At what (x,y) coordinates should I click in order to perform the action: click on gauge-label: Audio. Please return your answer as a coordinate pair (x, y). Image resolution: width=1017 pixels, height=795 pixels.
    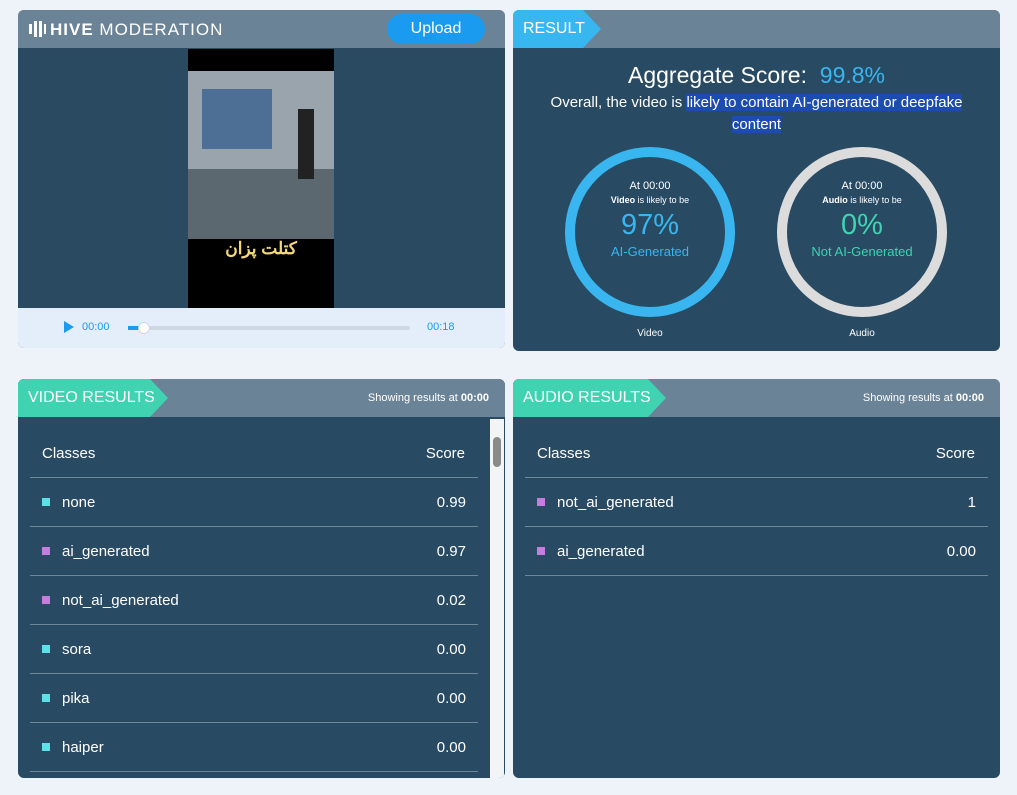
    Looking at the image, I should click on (862, 333).